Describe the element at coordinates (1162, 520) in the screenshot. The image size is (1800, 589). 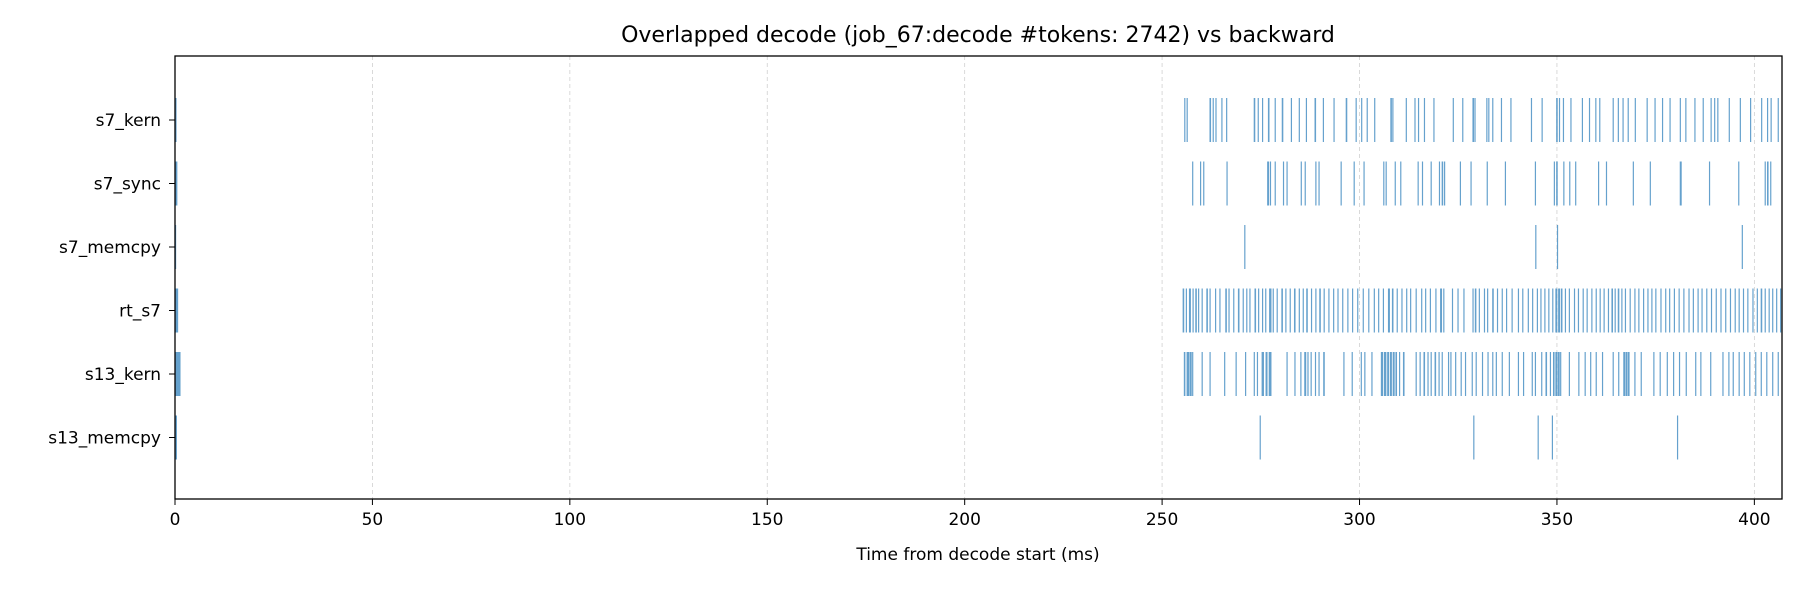
I see `x-tick-label: 250` at that location.